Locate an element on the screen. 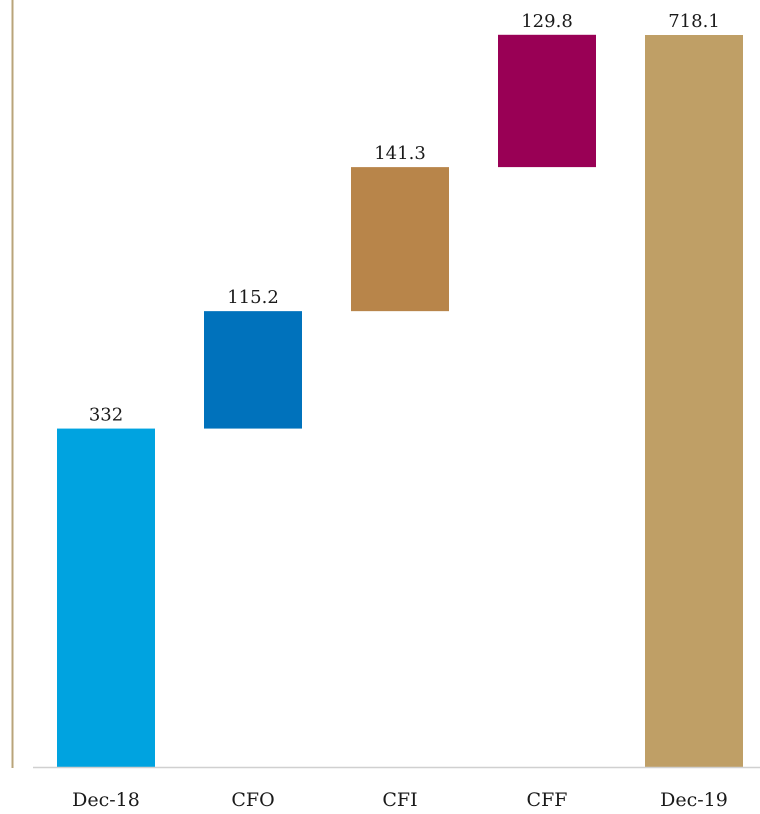 The height and width of the screenshot is (814, 760). x-tick-label-dec-19: Dec-19 is located at coordinates (694, 799).